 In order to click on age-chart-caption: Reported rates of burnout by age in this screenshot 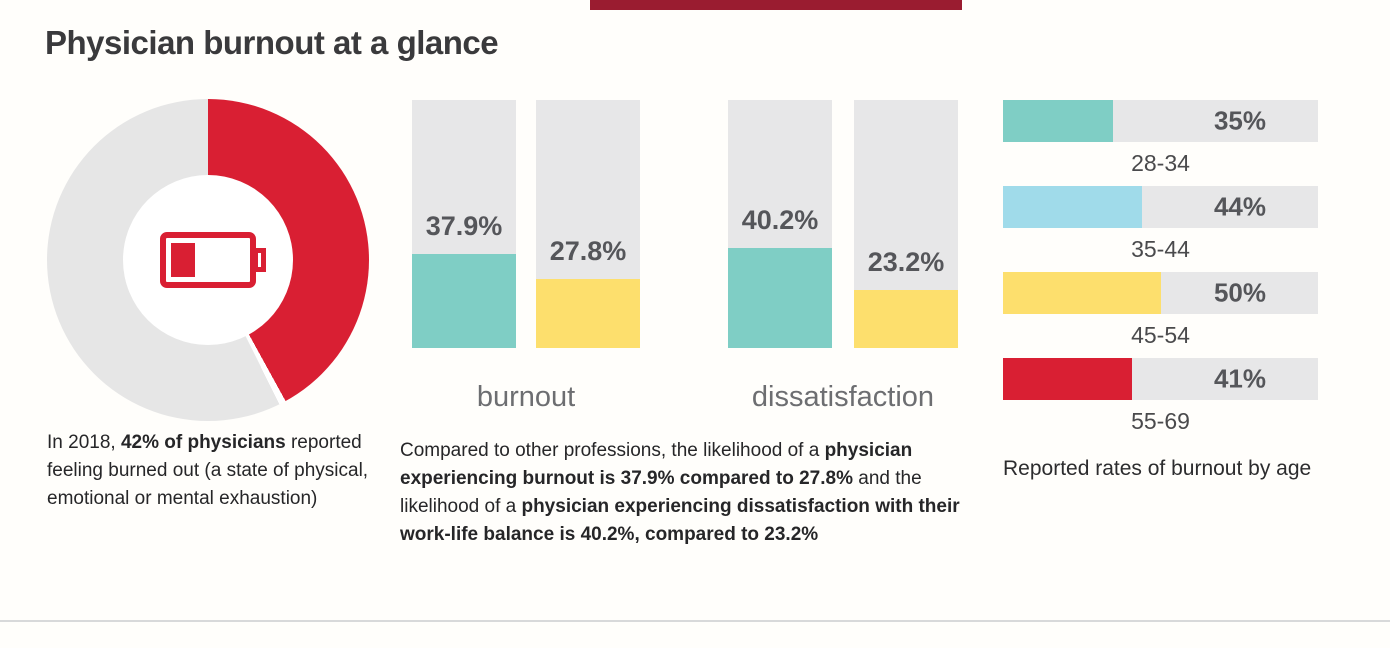, I will do `click(1157, 468)`.